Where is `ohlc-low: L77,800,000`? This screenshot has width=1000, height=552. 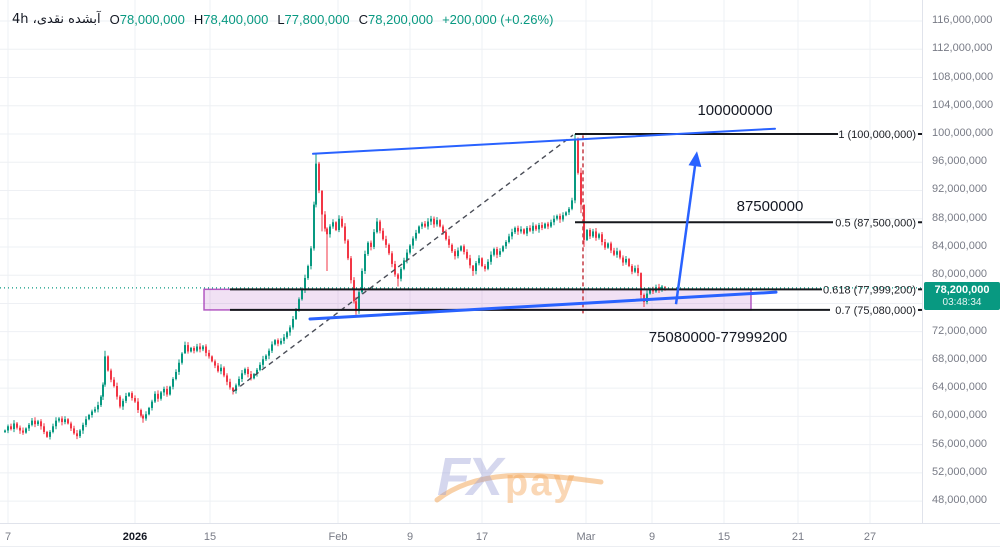 ohlc-low: L77,800,000 is located at coordinates (313, 19).